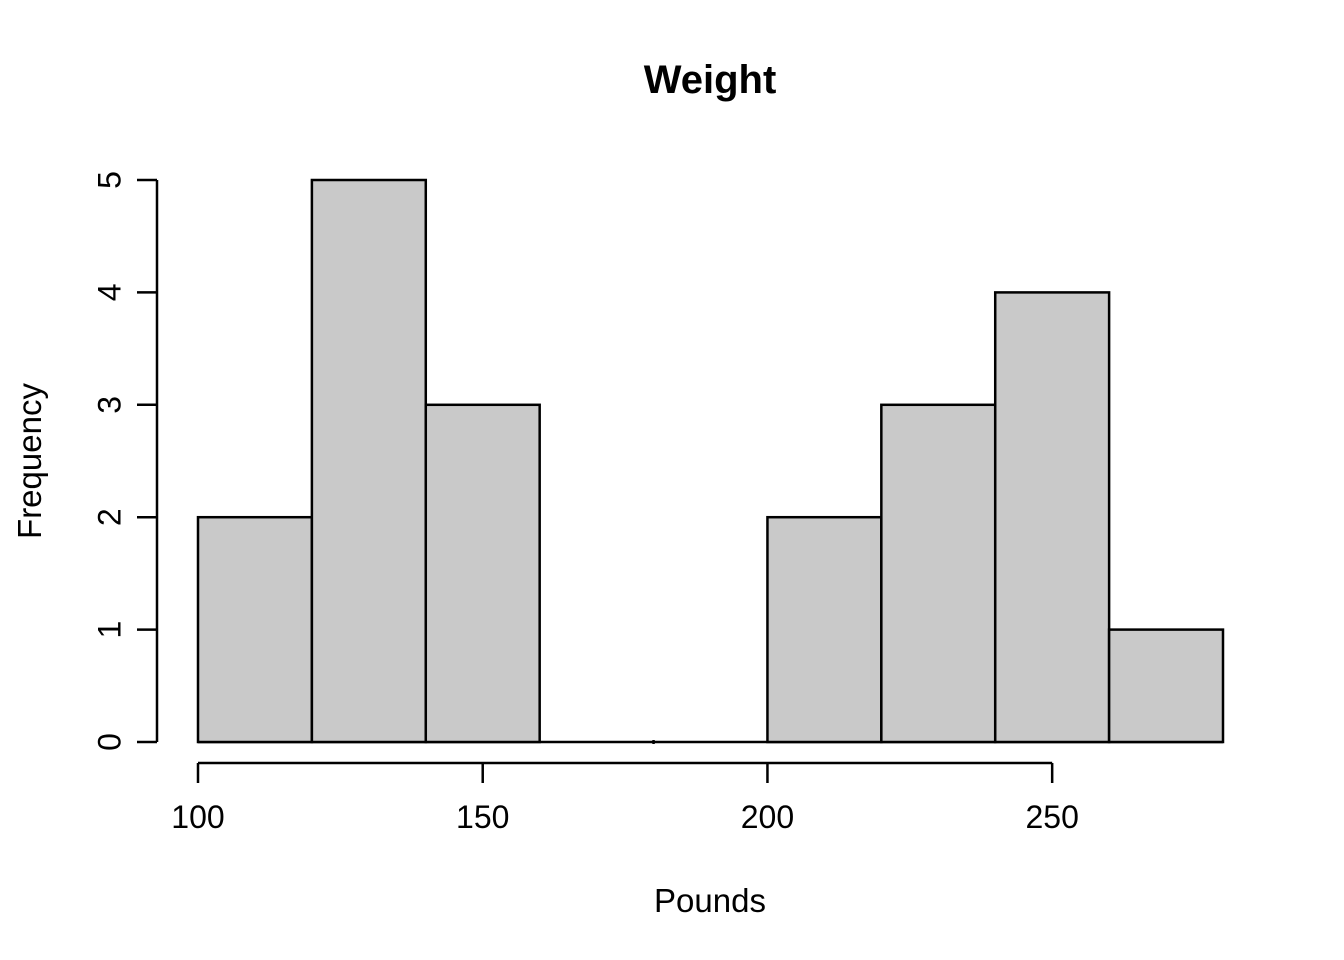 This screenshot has height=960, width=1344. I want to click on x-tick-label: 250, so click(1051, 817).